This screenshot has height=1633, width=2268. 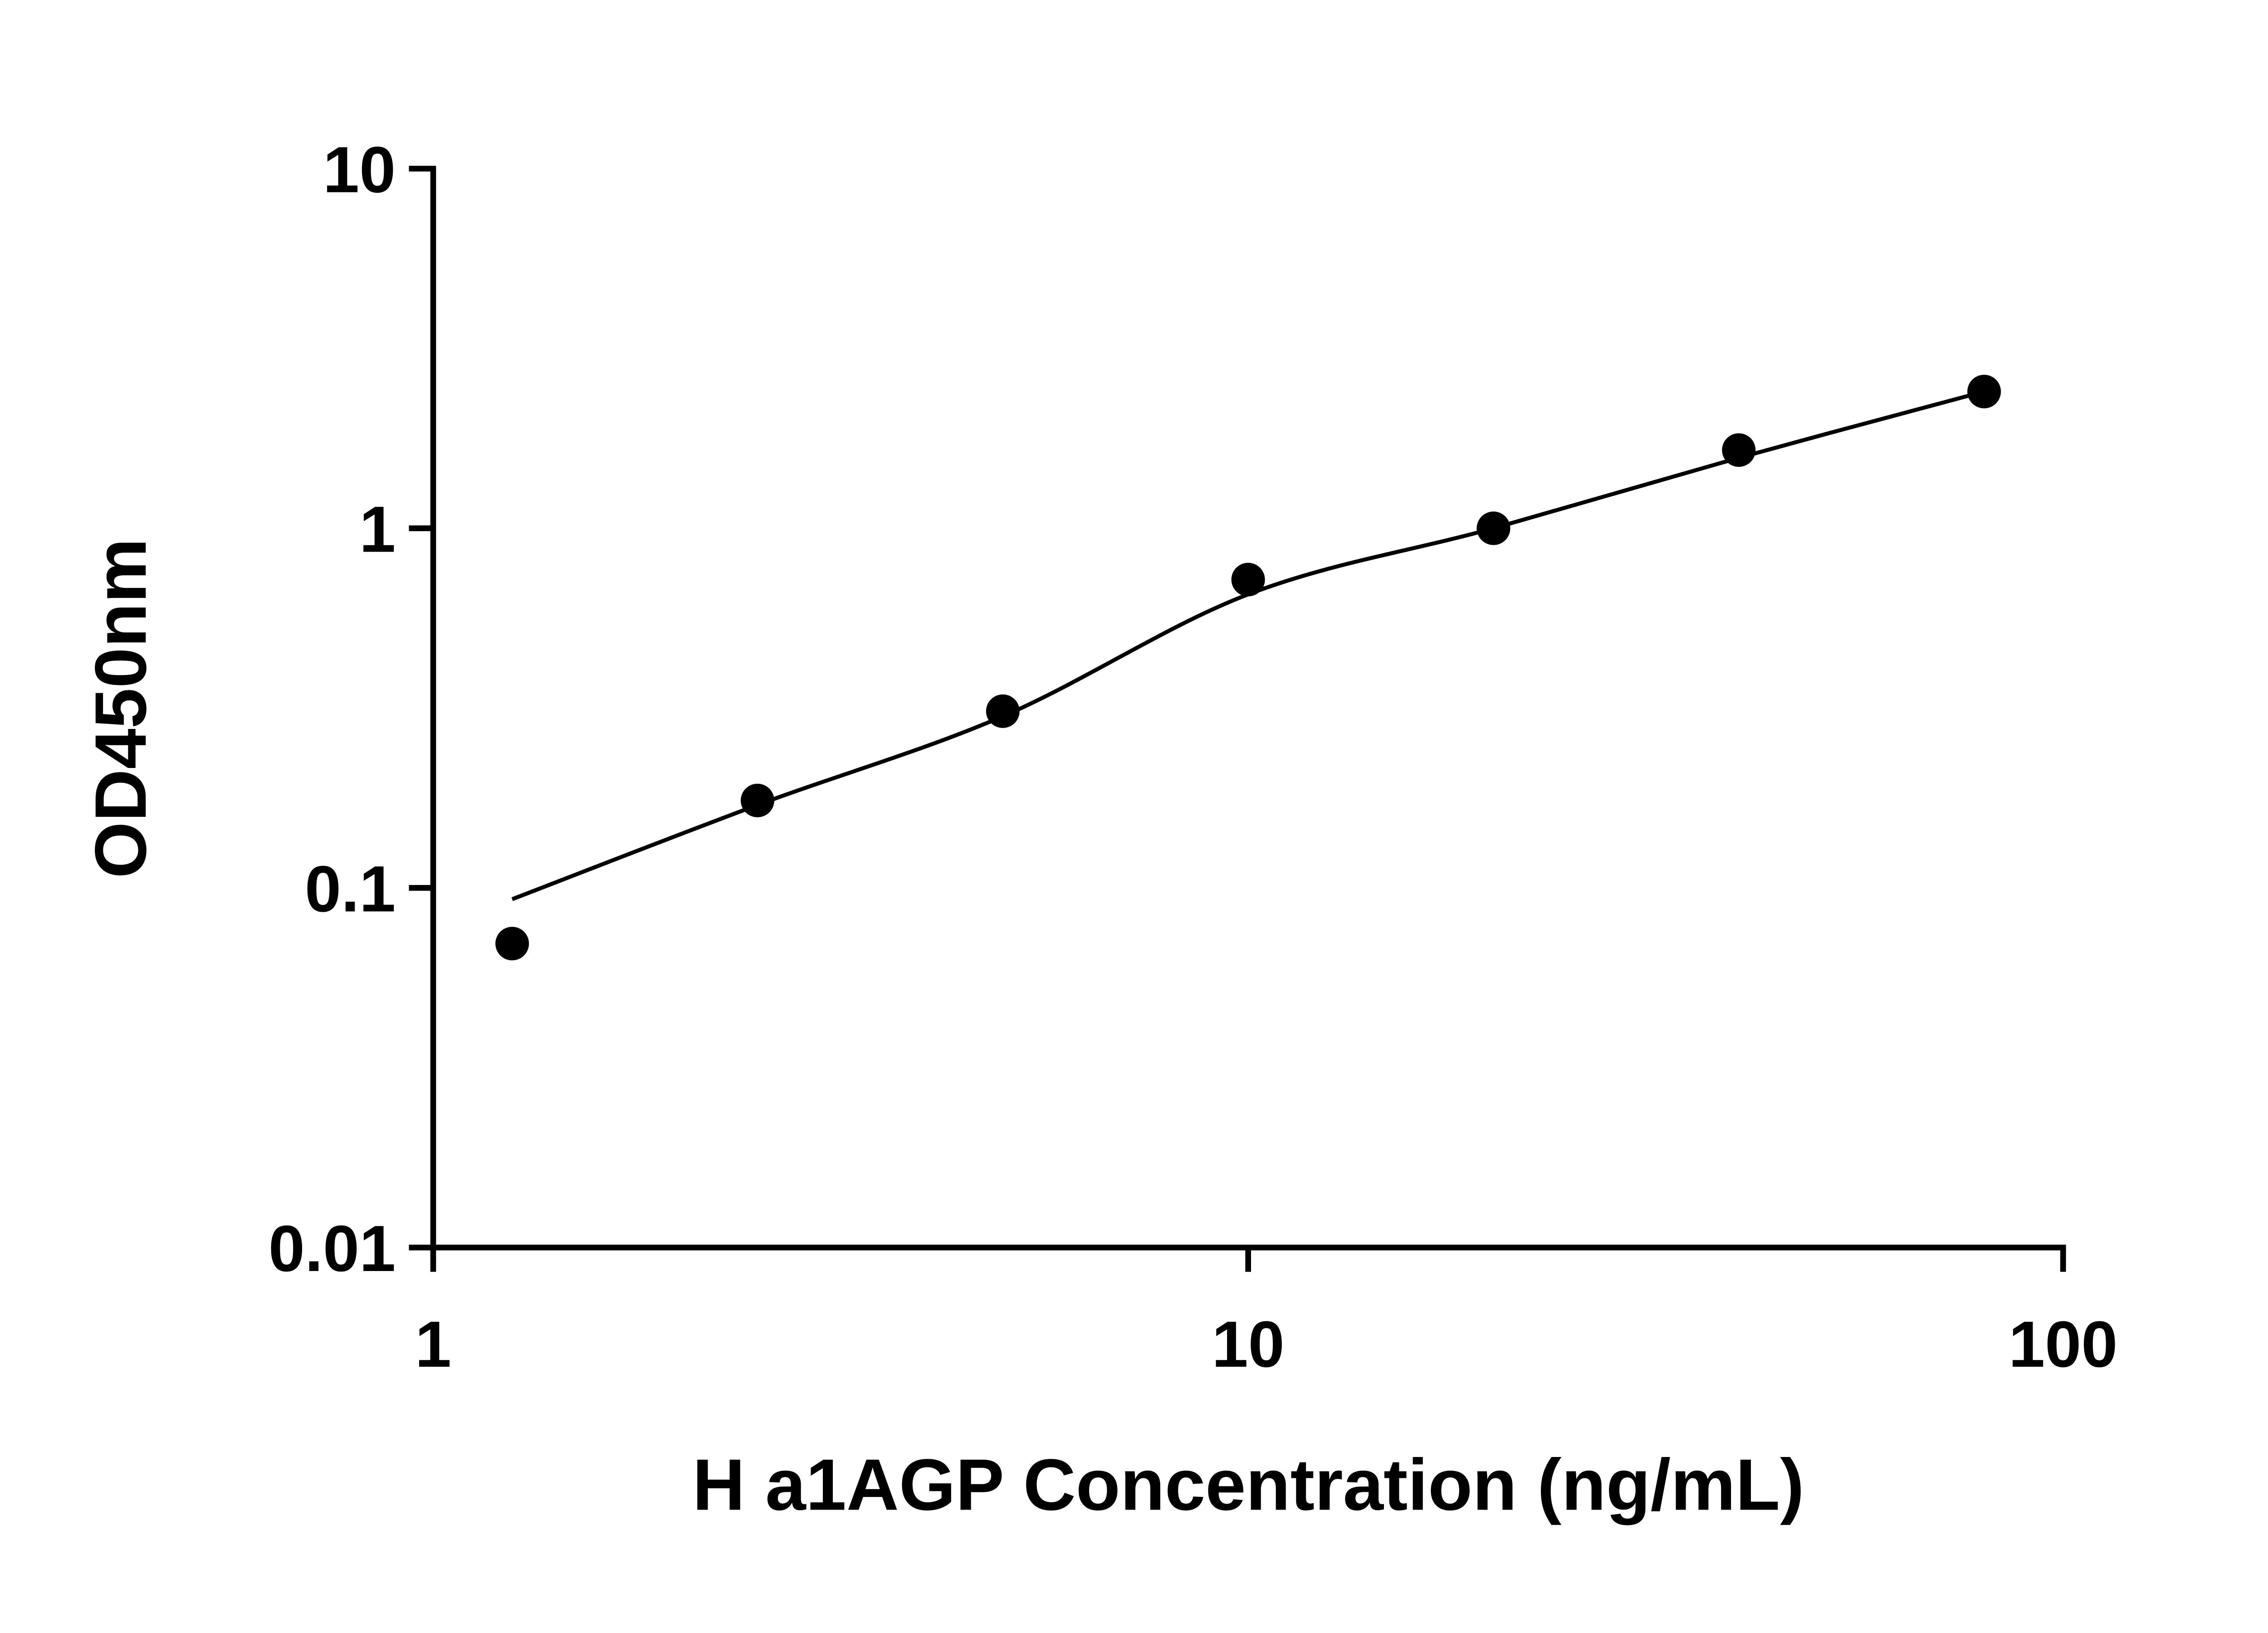 What do you see at coordinates (378, 529) in the screenshot?
I see `y-tick-label: 1` at bounding box center [378, 529].